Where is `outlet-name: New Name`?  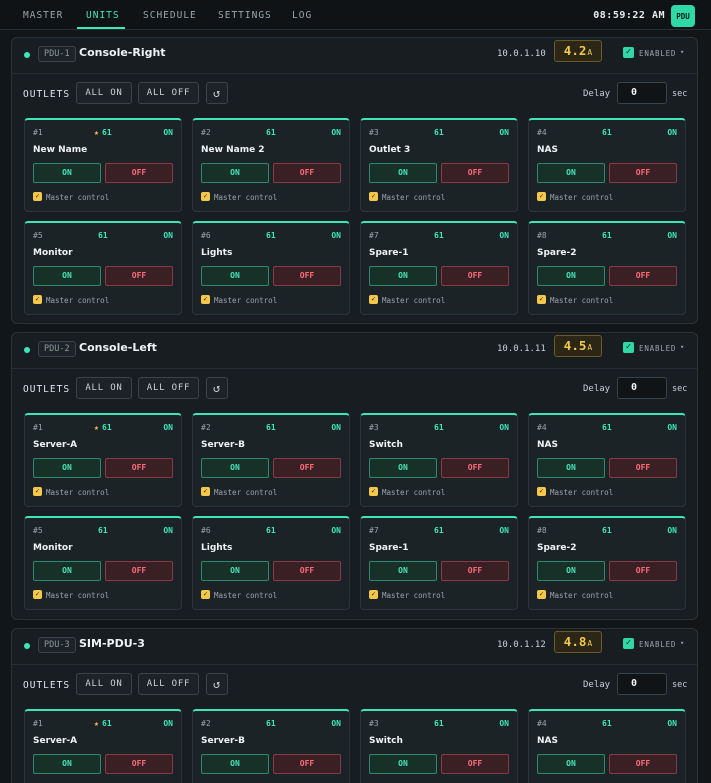
outlet-name: New Name is located at coordinates (60, 150).